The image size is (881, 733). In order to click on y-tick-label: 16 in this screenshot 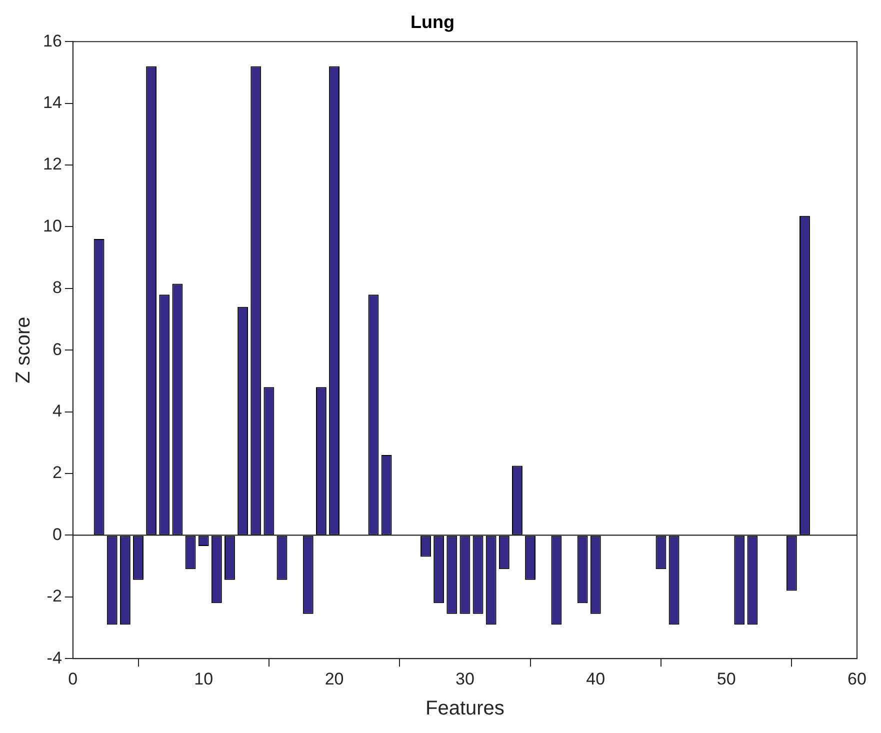, I will do `click(52, 40)`.